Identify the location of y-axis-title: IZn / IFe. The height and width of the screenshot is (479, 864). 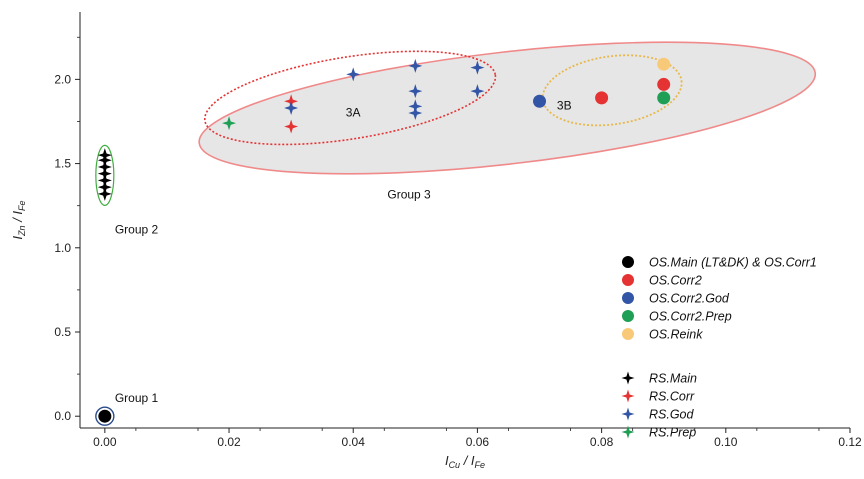
(18, 219).